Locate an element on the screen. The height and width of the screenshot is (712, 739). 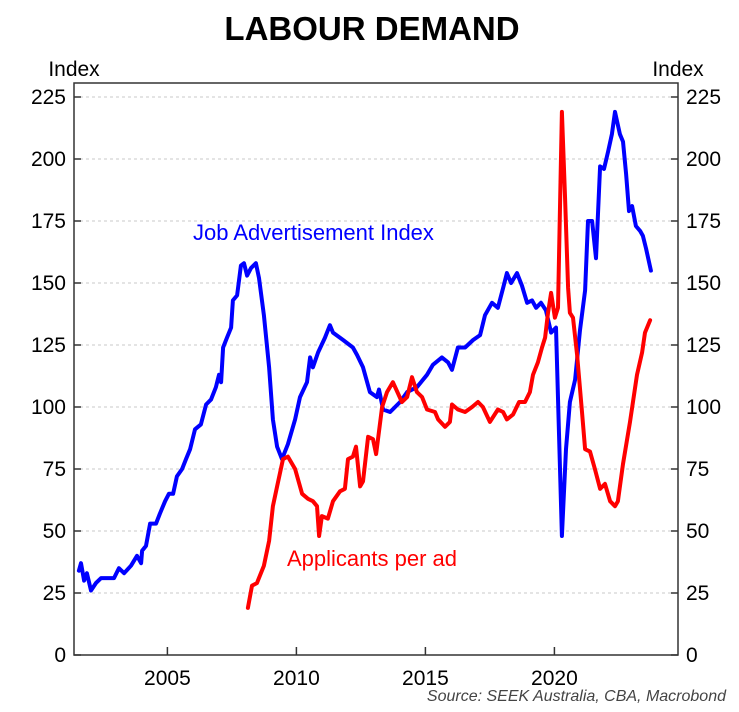
left-tick-label: 150 is located at coordinates (48, 283).